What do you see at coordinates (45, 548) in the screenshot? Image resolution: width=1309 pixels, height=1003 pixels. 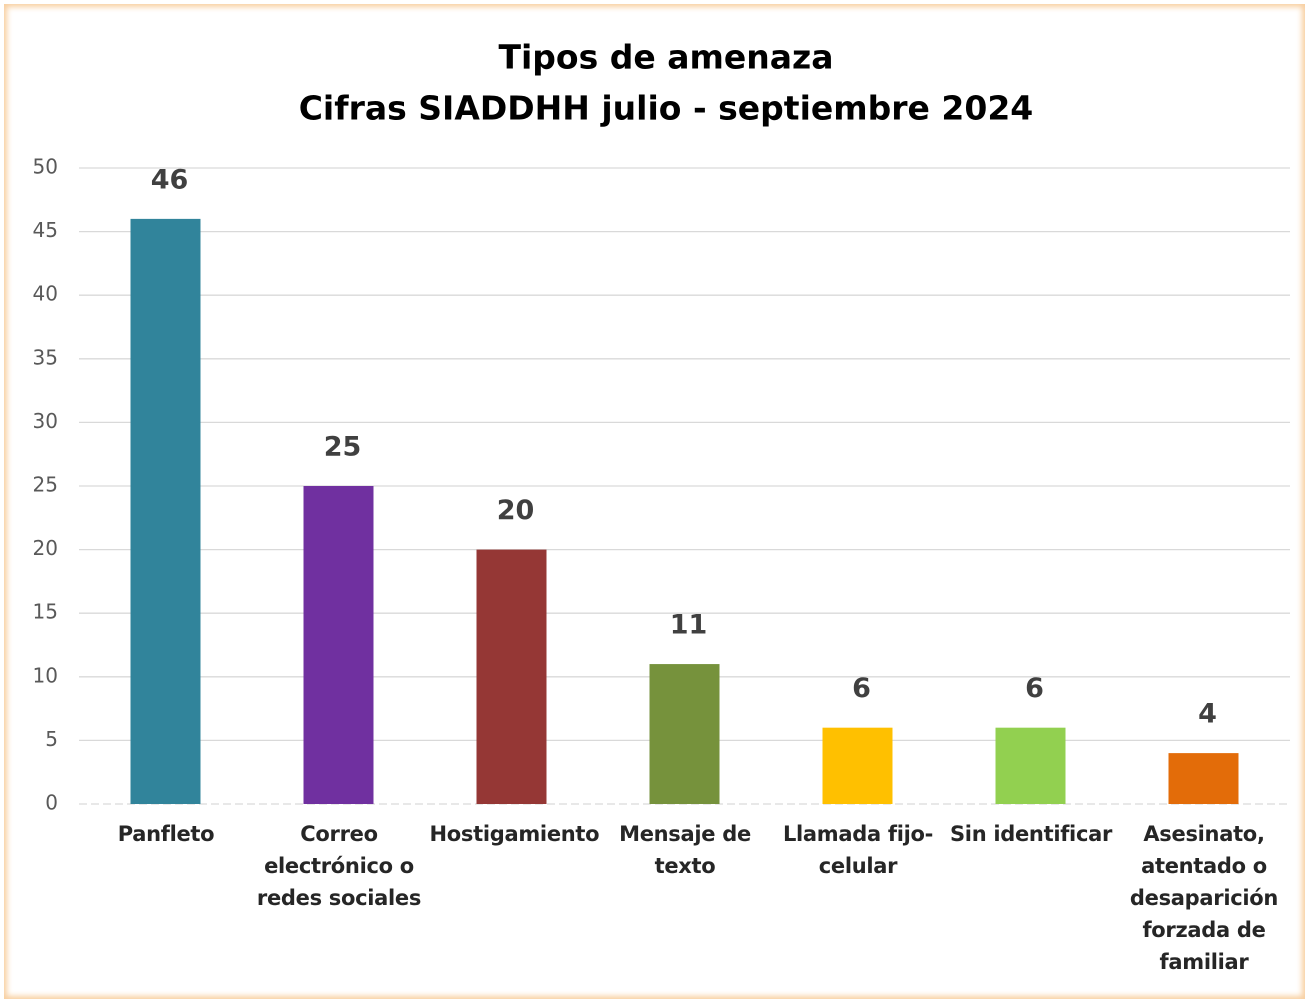 I see `y-tick-label: 20` at bounding box center [45, 548].